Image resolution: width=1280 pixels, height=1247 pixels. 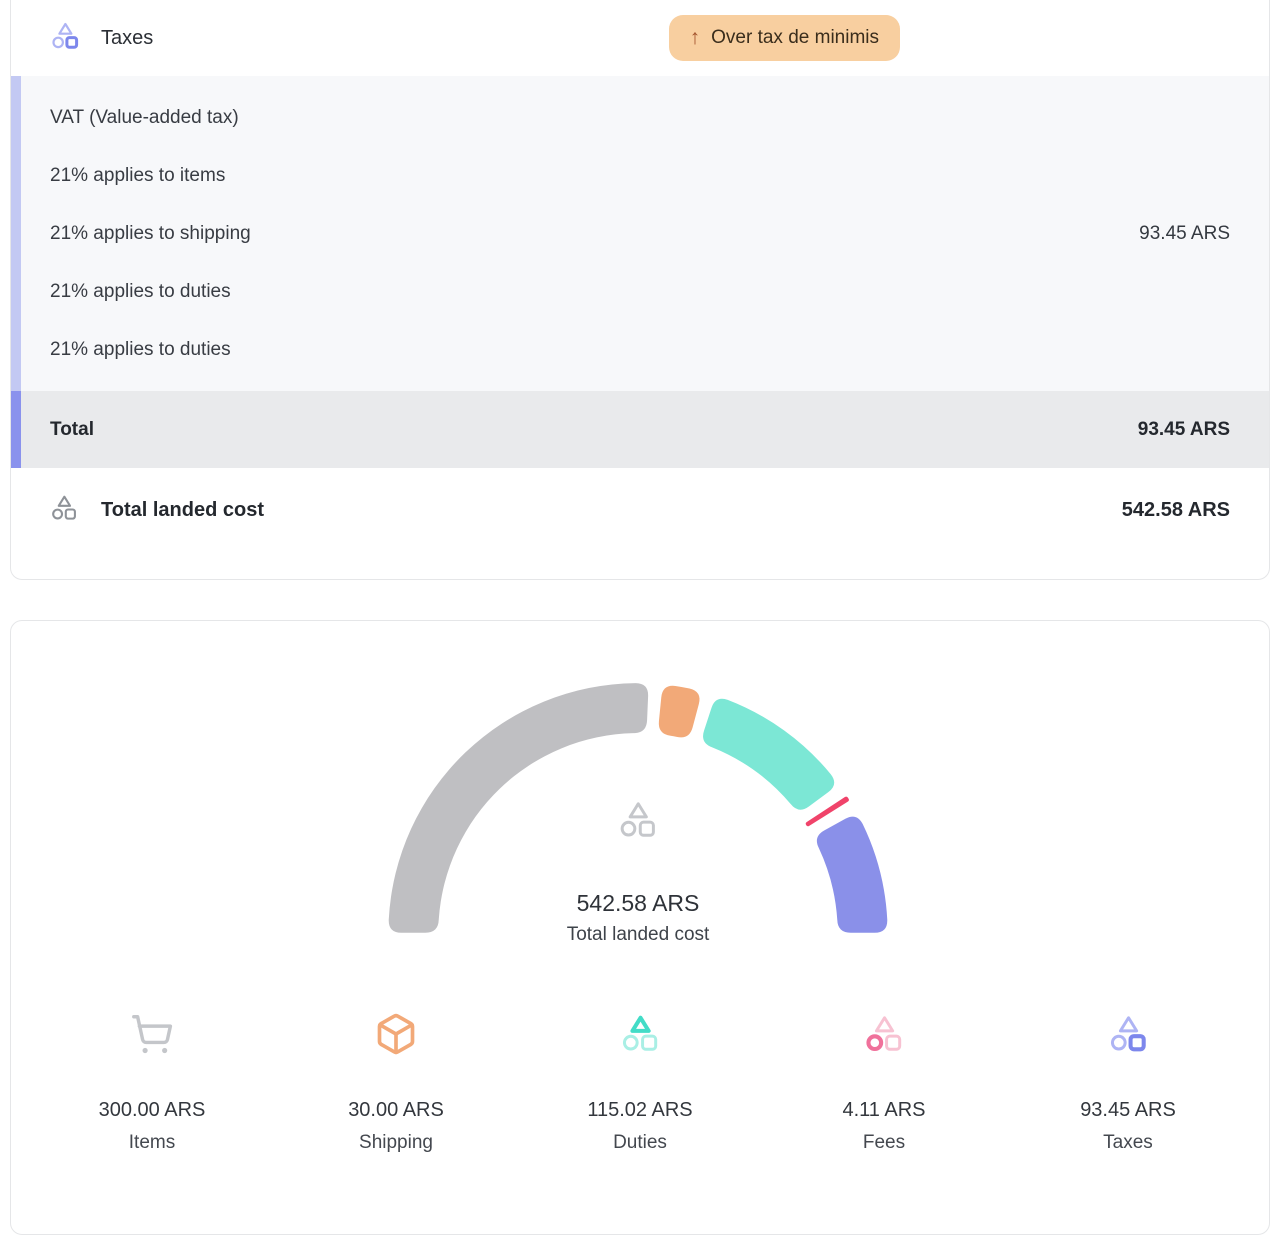 What do you see at coordinates (638, 871) in the screenshot?
I see `gauge-center: 542.58 ARS Total landed cost` at bounding box center [638, 871].